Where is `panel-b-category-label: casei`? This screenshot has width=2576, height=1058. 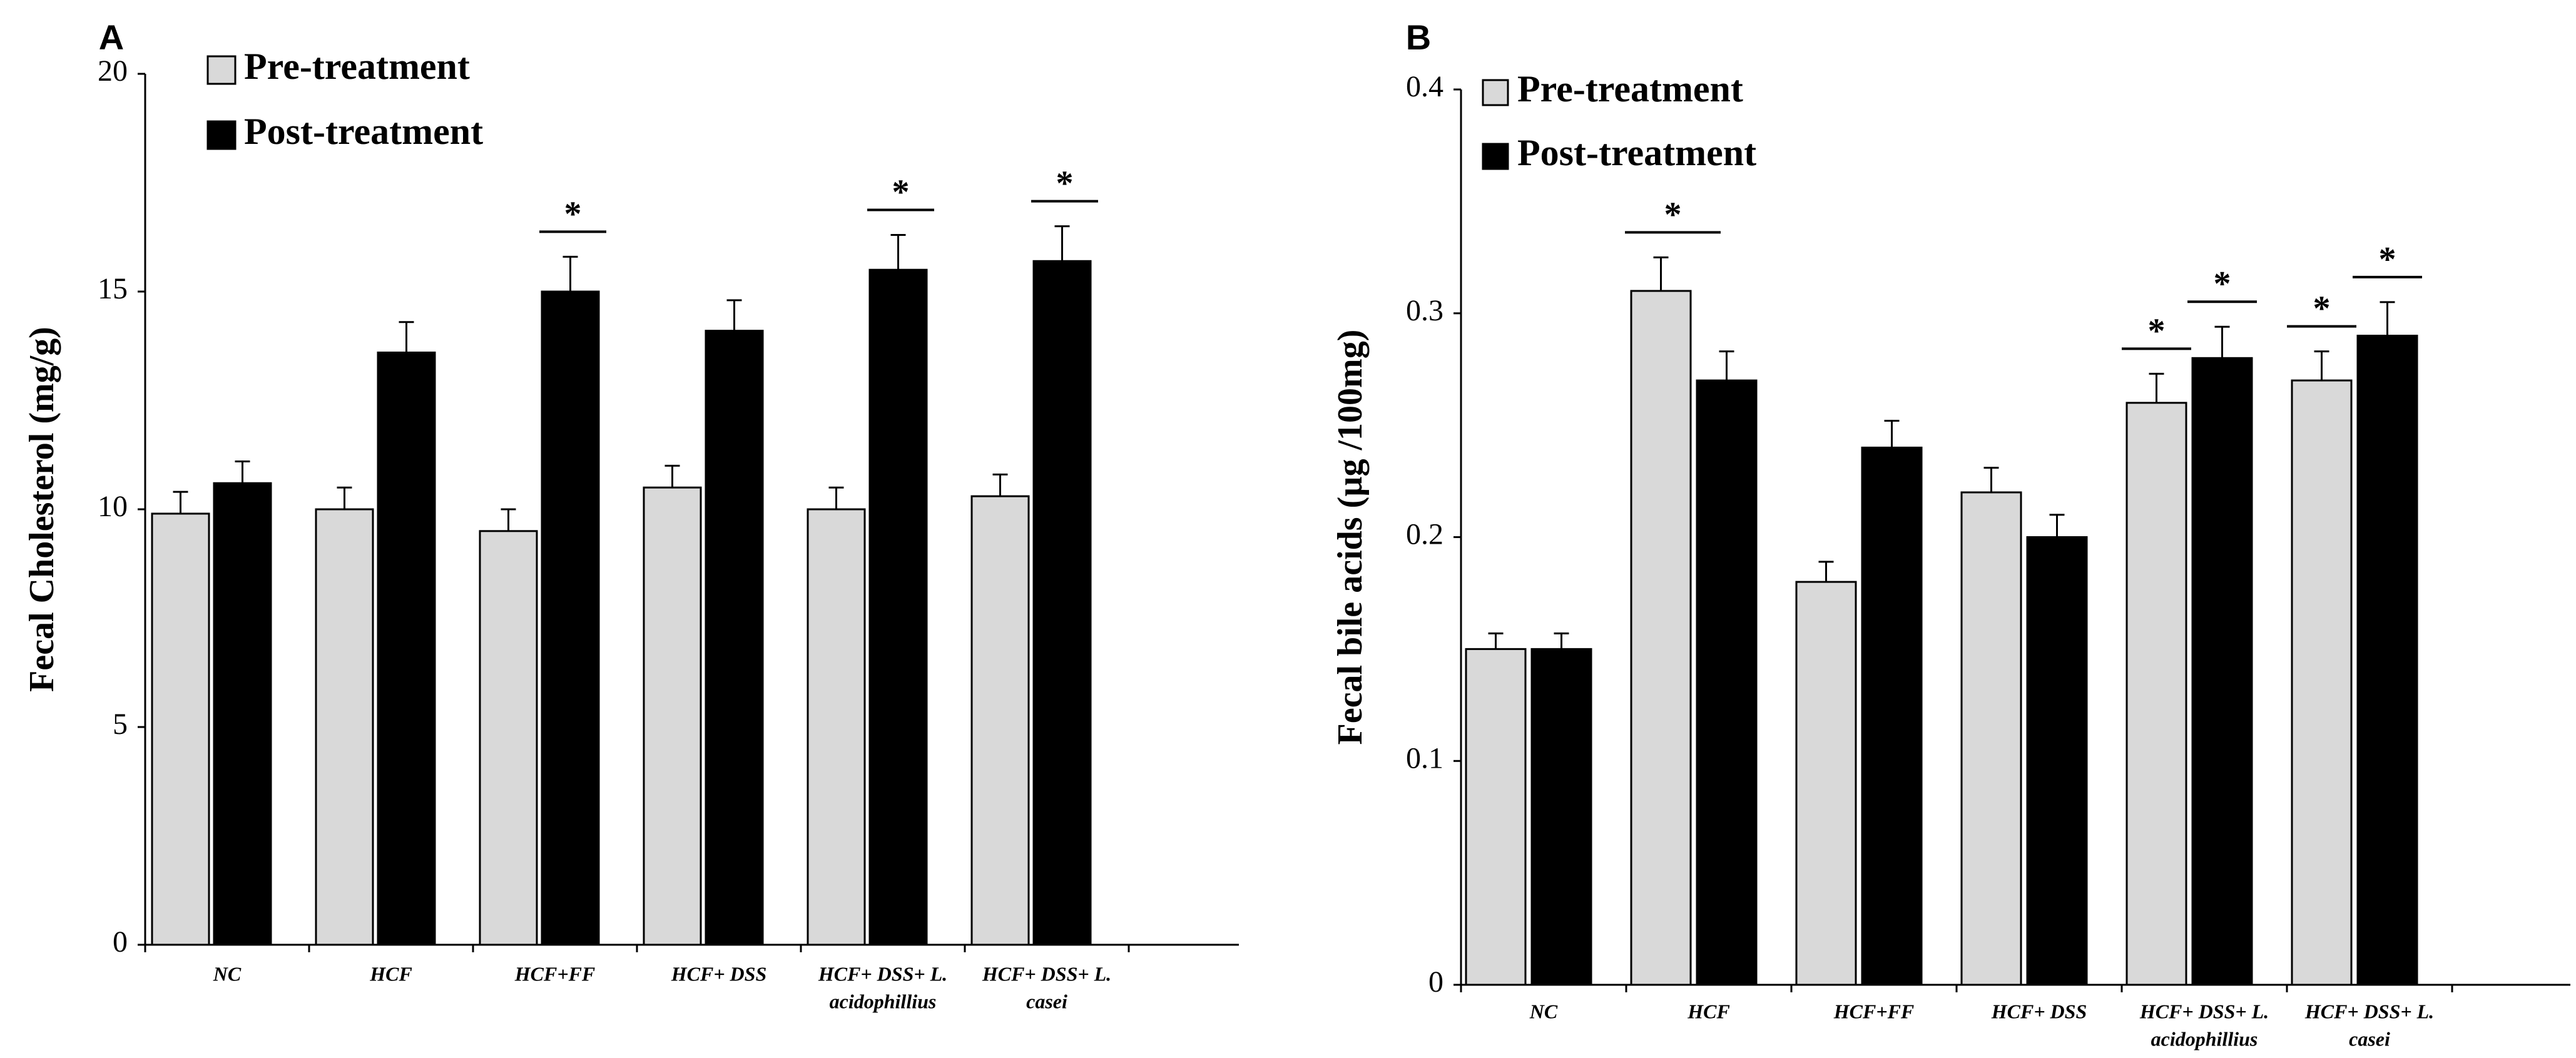
panel-b-category-label: casei is located at coordinates (2369, 1039).